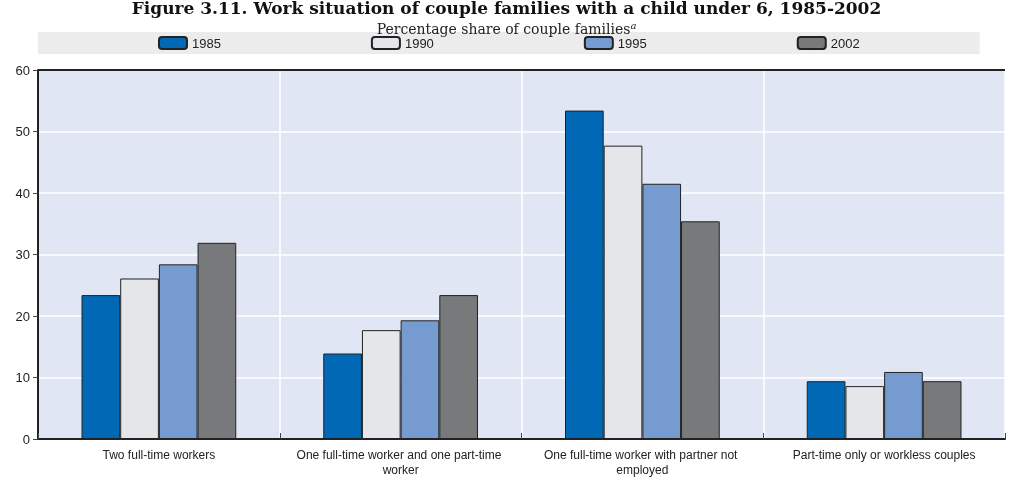 The height and width of the screenshot is (491, 1013). I want to click on legend-label: 1990, so click(419, 43).